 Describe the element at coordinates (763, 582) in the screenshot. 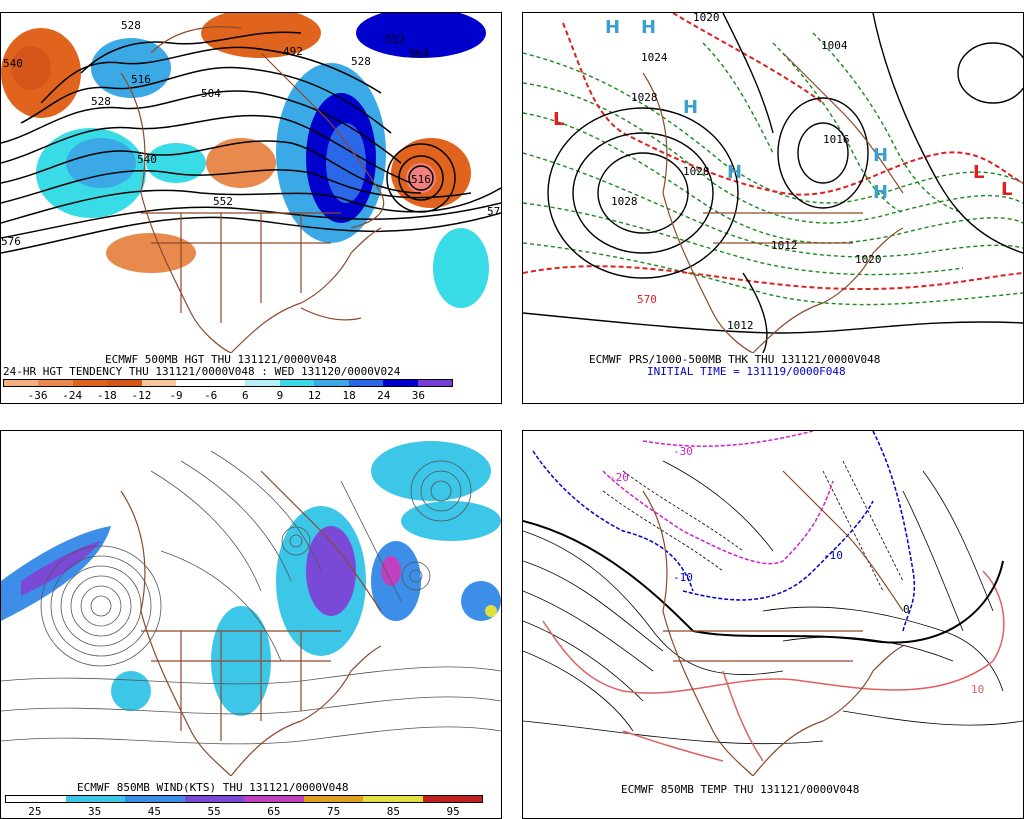

I see `zero-isotherm` at that location.